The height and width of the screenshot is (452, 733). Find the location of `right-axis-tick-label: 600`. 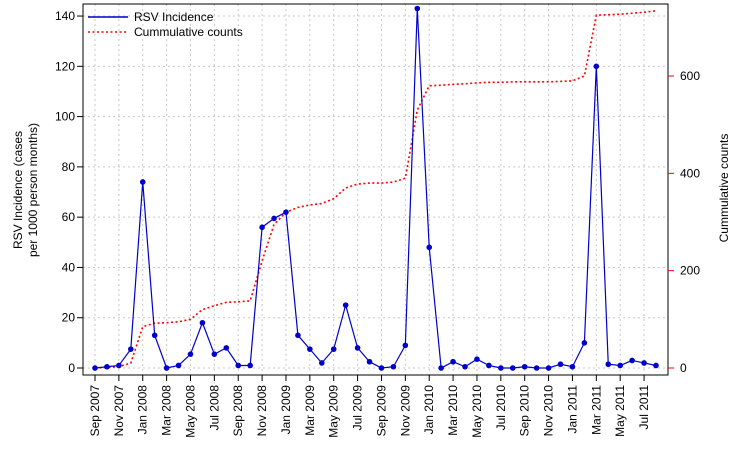

right-axis-tick-label: 600 is located at coordinates (690, 76).